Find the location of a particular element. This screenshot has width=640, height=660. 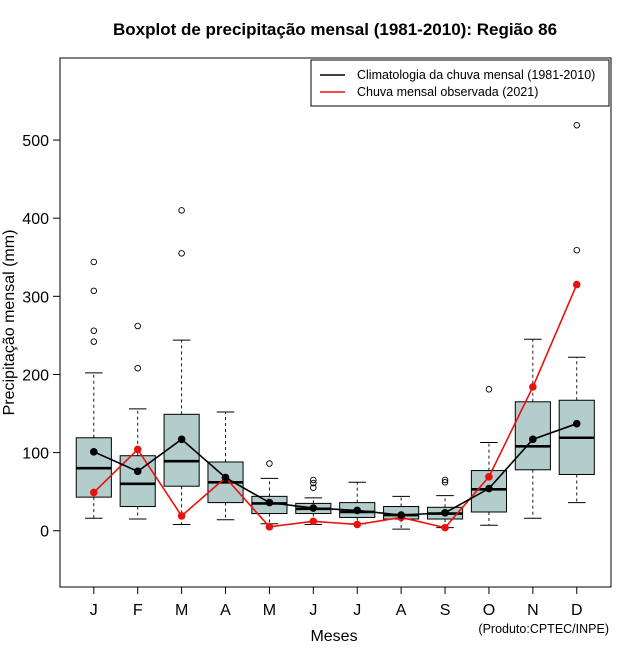

x-tick-label: S is located at coordinates (445, 610).